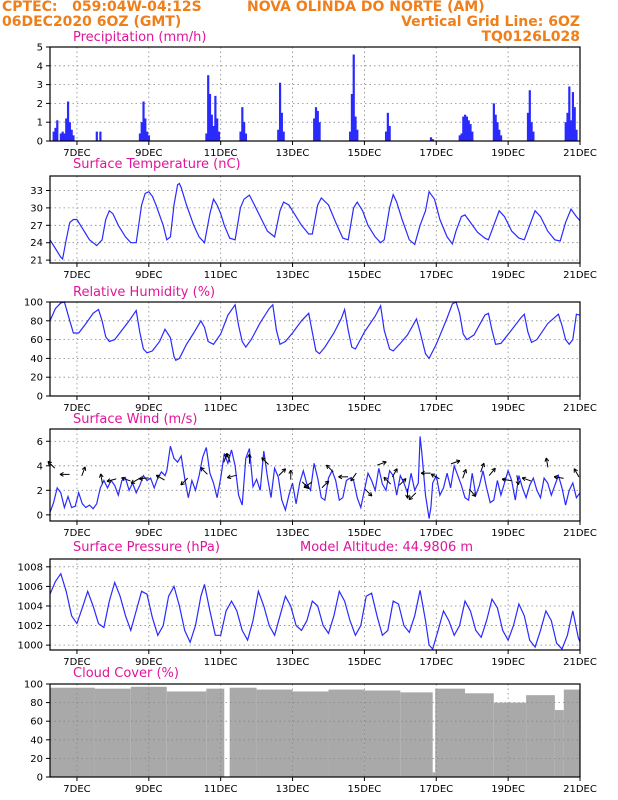 This screenshot has width=618, height=800. Describe the element at coordinates (36, 243) in the screenshot. I see `y-tick-label: 24` at that location.